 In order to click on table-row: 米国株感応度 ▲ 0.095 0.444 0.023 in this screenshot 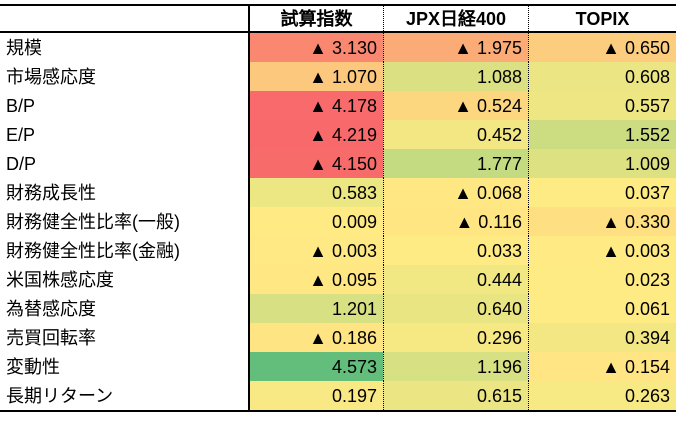, I will do `click(338, 279)`.